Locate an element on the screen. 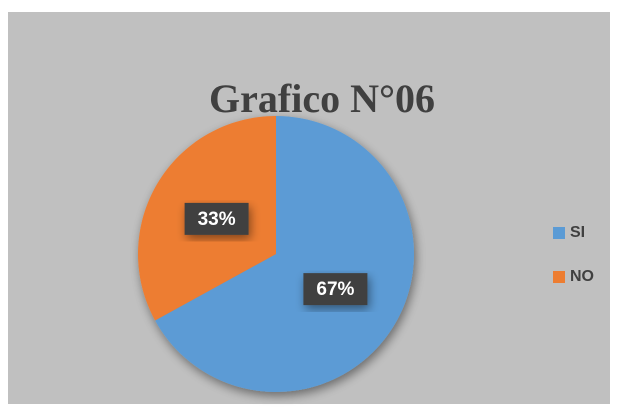 The image size is (617, 414). data-label: 67% is located at coordinates (335, 289).